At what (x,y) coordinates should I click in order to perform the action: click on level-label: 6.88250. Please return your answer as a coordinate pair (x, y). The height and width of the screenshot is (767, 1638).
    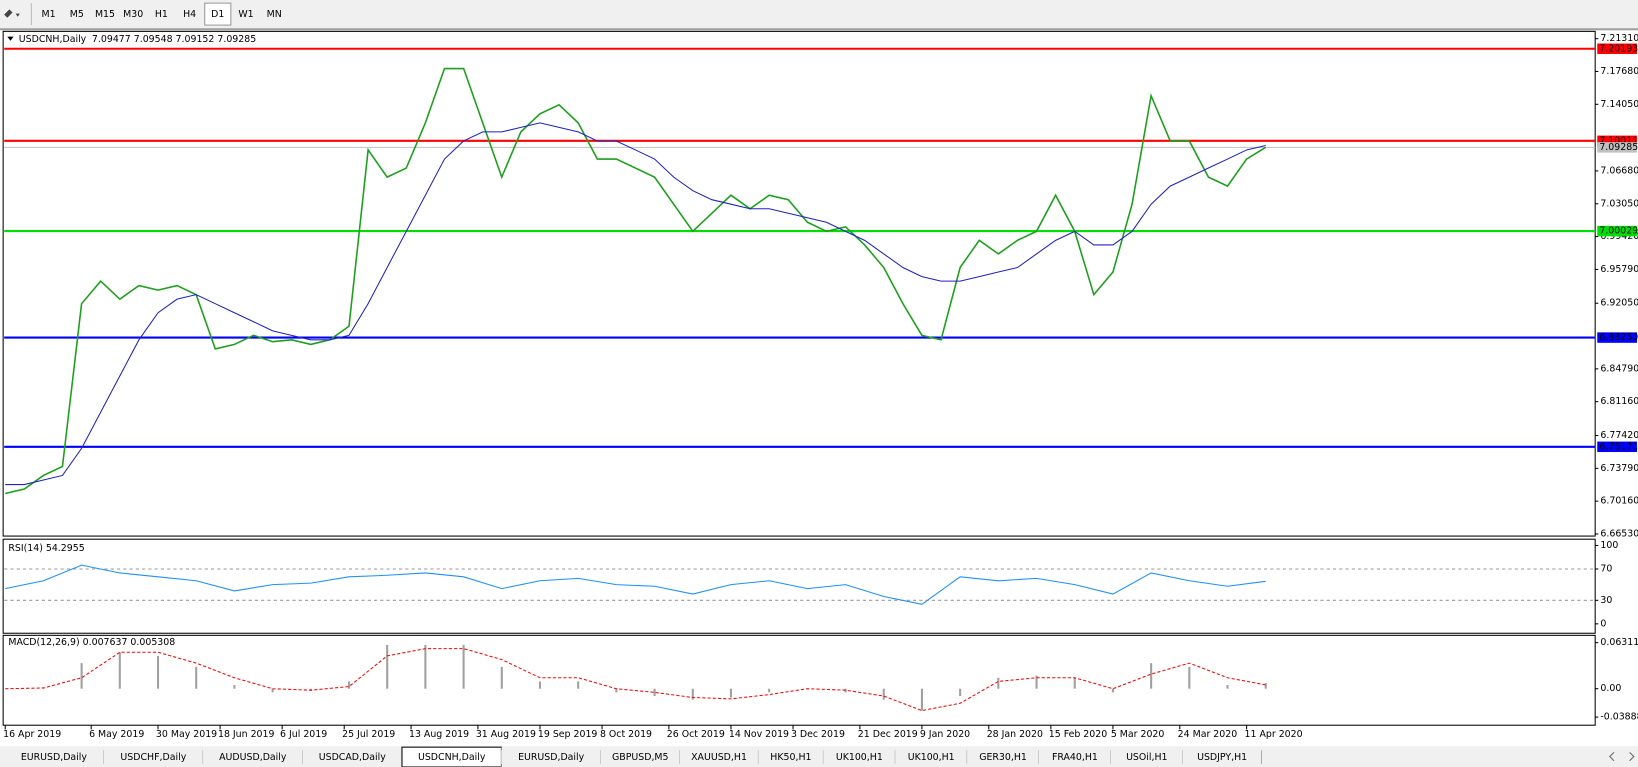
    Looking at the image, I should click on (1618, 337).